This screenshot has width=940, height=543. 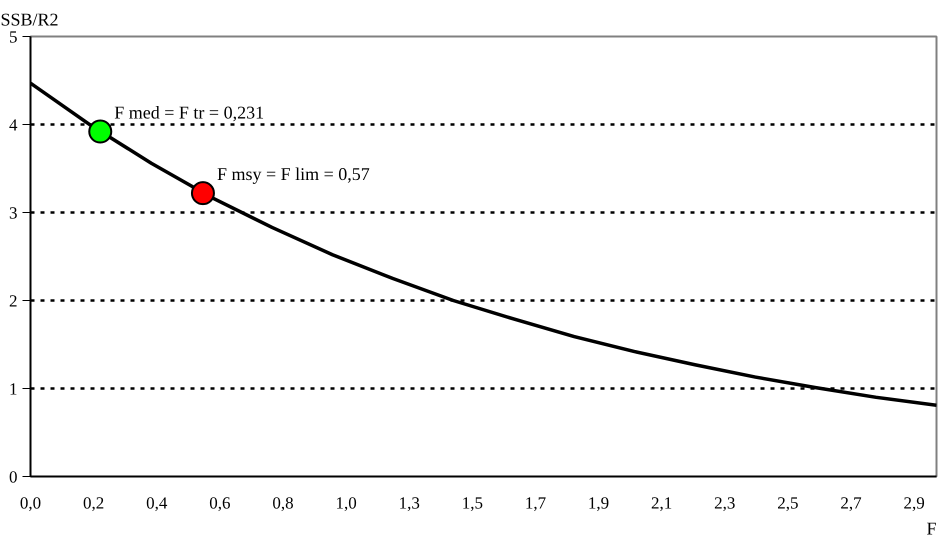 I want to click on x-tick-label: 2,1, so click(x=661, y=503).